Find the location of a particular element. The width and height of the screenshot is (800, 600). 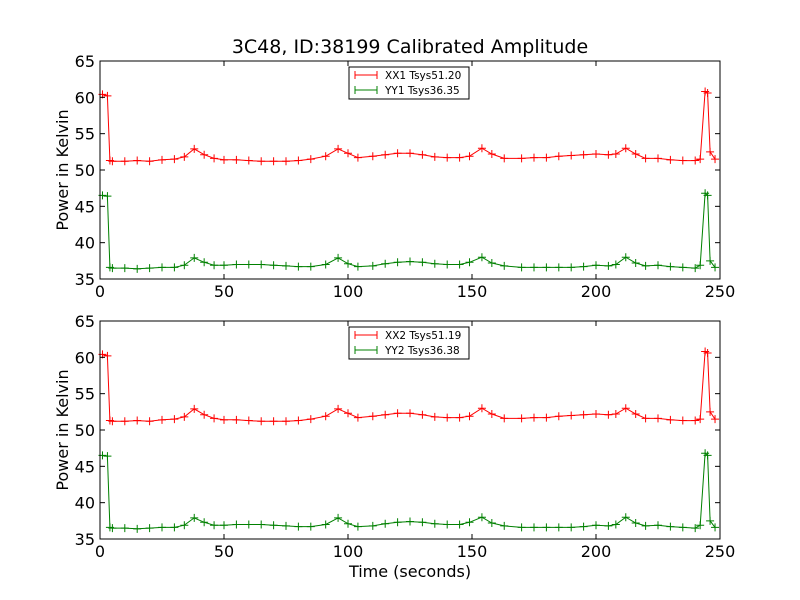

legend-marker-yy1 is located at coordinates (366, 90).